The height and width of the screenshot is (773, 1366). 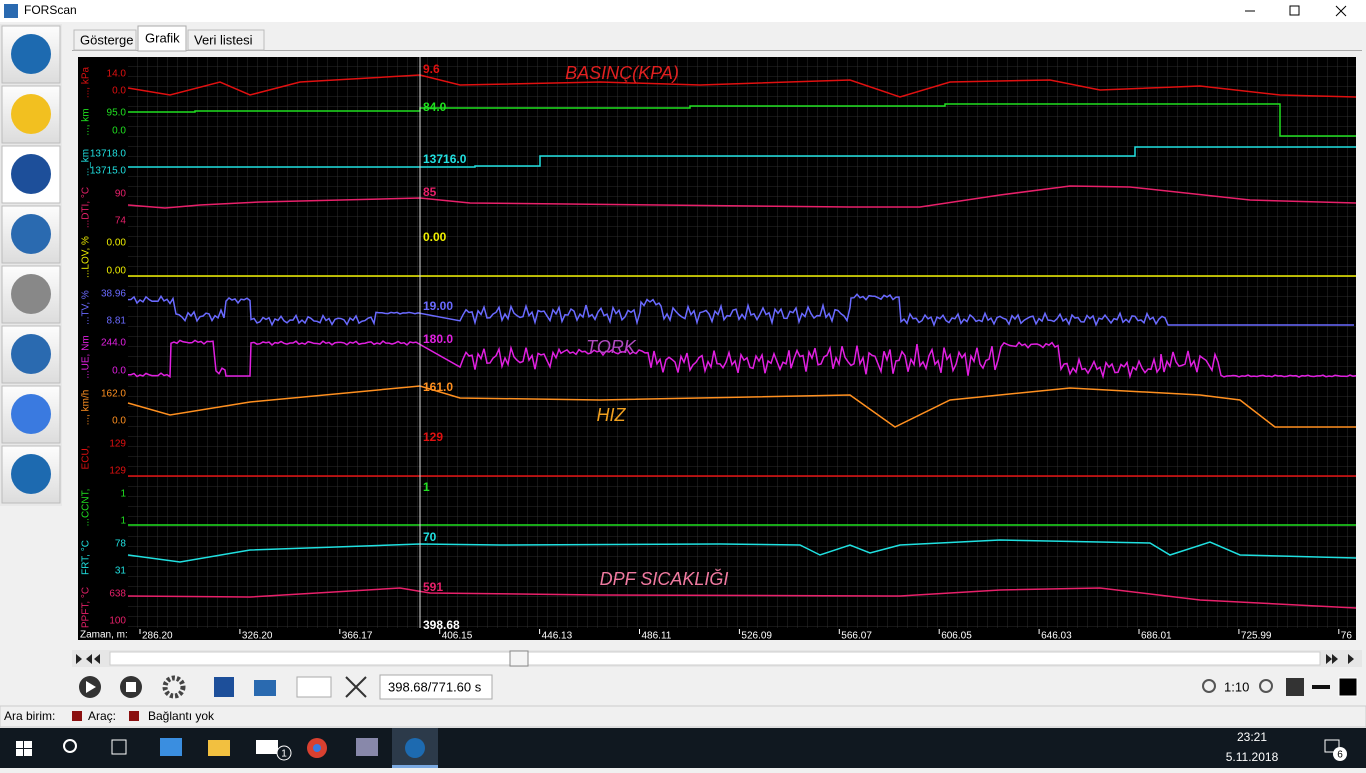 I want to click on mail-badge: 1, so click(x=284, y=754).